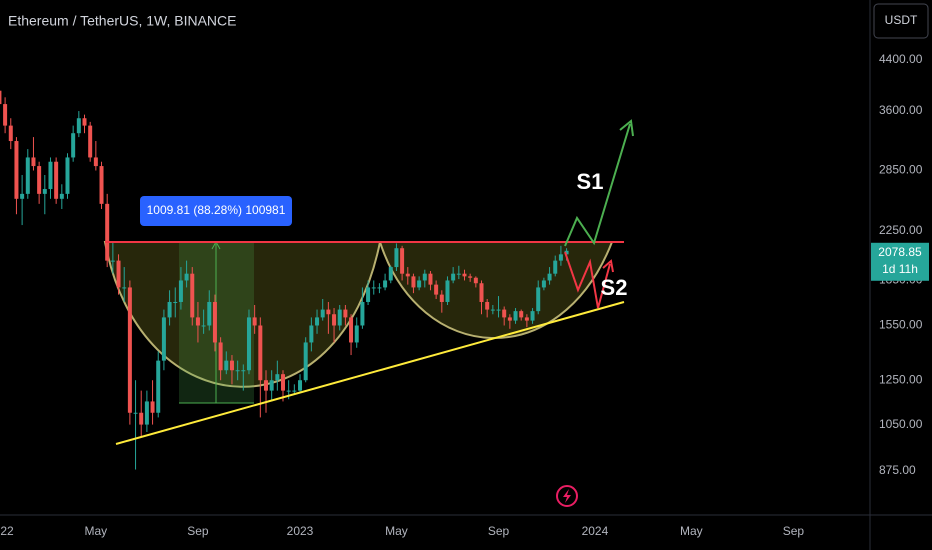  What do you see at coordinates (900, 269) in the screenshot?
I see `countdown-label: 1d 11h` at bounding box center [900, 269].